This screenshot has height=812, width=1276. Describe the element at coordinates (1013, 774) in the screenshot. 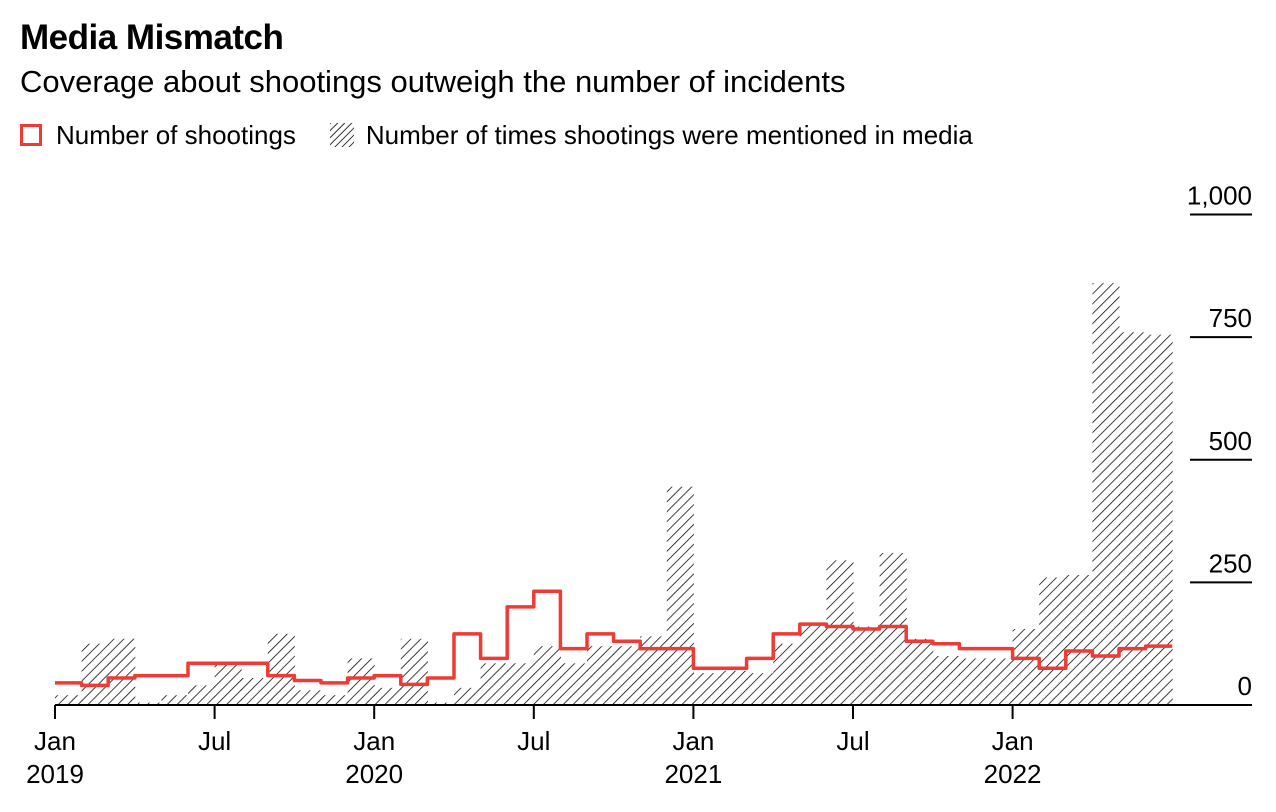

I see `x-tick-year-label: 2022` at that location.